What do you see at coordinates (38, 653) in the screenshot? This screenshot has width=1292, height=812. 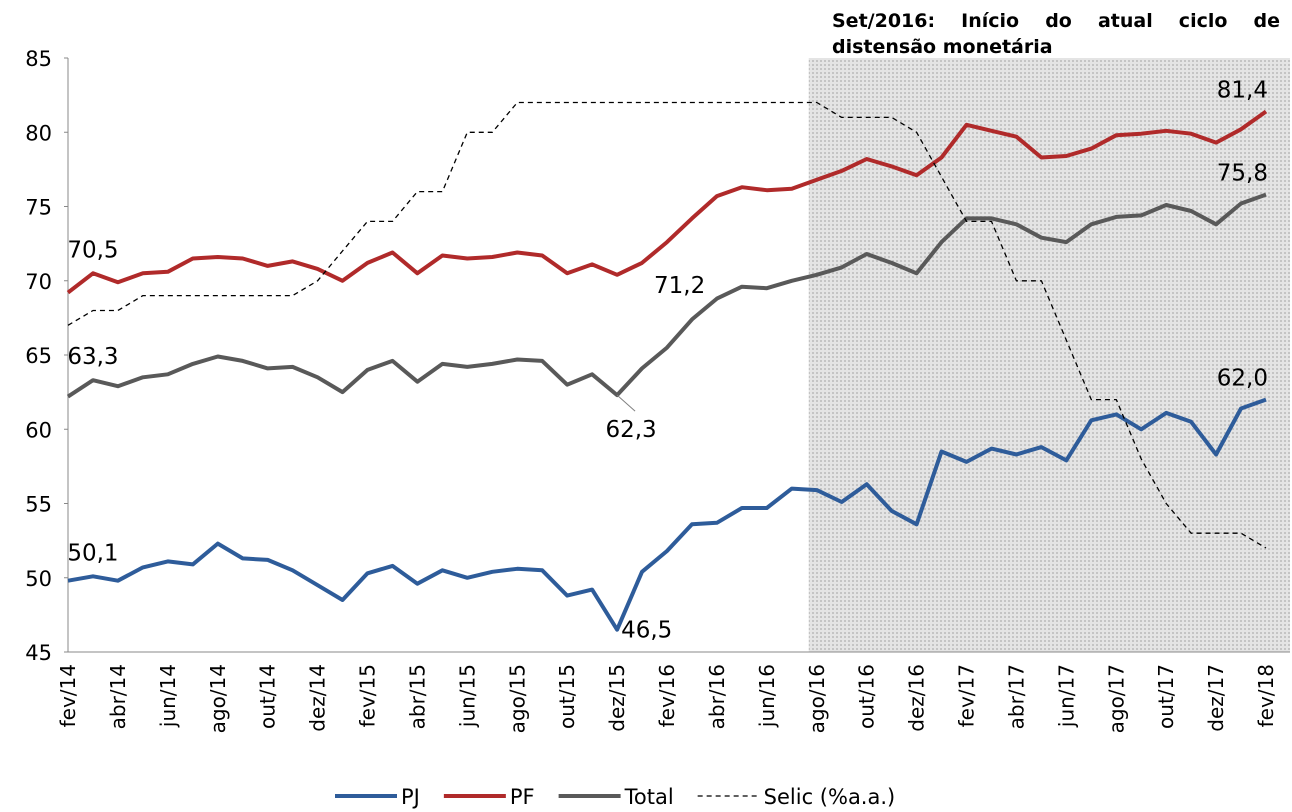 I see `y-tick-label: 45` at bounding box center [38, 653].